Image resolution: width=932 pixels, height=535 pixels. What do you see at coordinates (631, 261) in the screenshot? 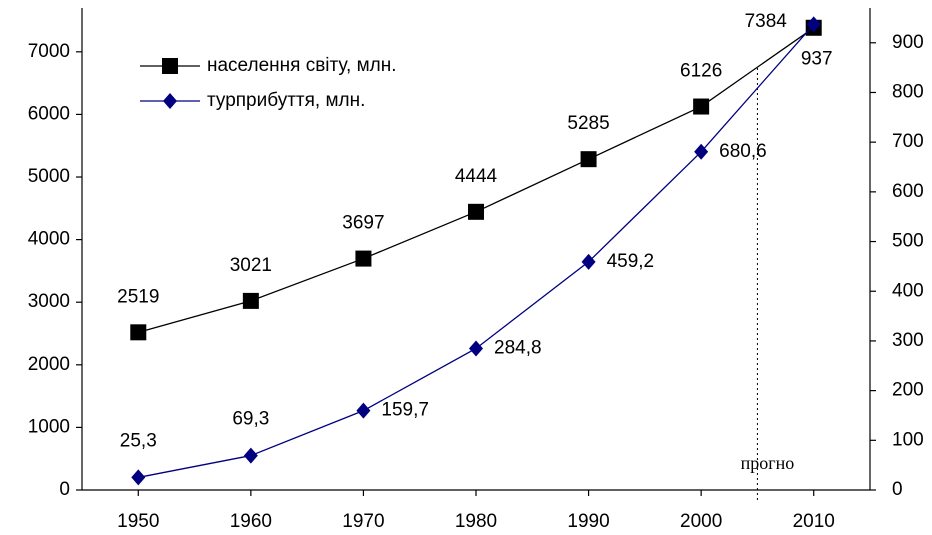
I see `data-label: 459,2` at bounding box center [631, 261].